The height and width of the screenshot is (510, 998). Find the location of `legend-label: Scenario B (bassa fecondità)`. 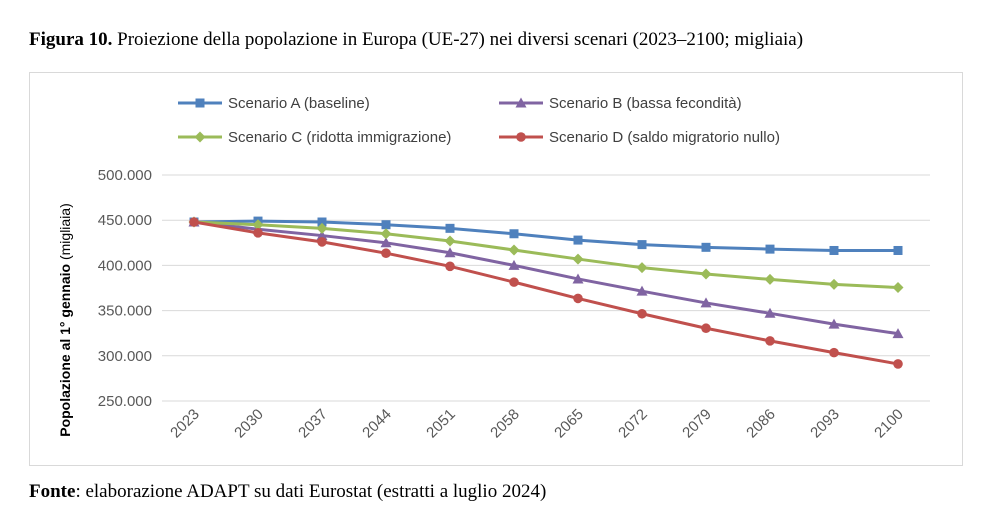

legend-label: Scenario B (bassa fecondità) is located at coordinates (645, 103).